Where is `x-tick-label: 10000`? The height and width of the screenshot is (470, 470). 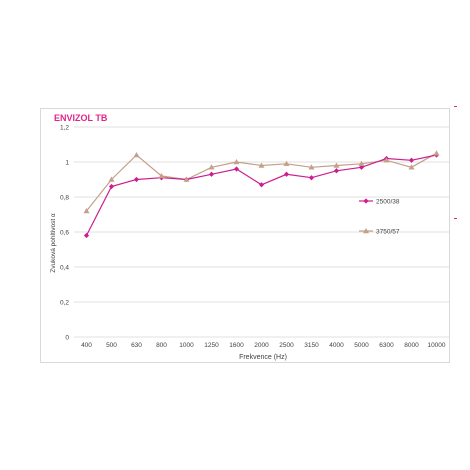
x-tick-label: 10000 is located at coordinates (436, 345).